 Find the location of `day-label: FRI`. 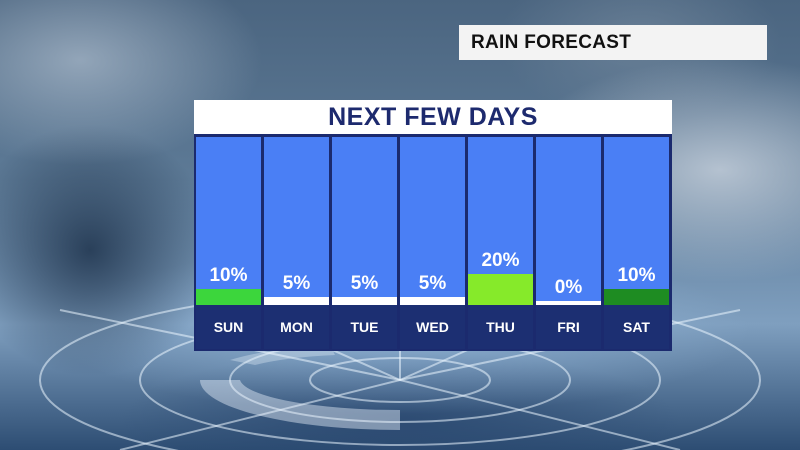

day-label: FRI is located at coordinates (568, 327).